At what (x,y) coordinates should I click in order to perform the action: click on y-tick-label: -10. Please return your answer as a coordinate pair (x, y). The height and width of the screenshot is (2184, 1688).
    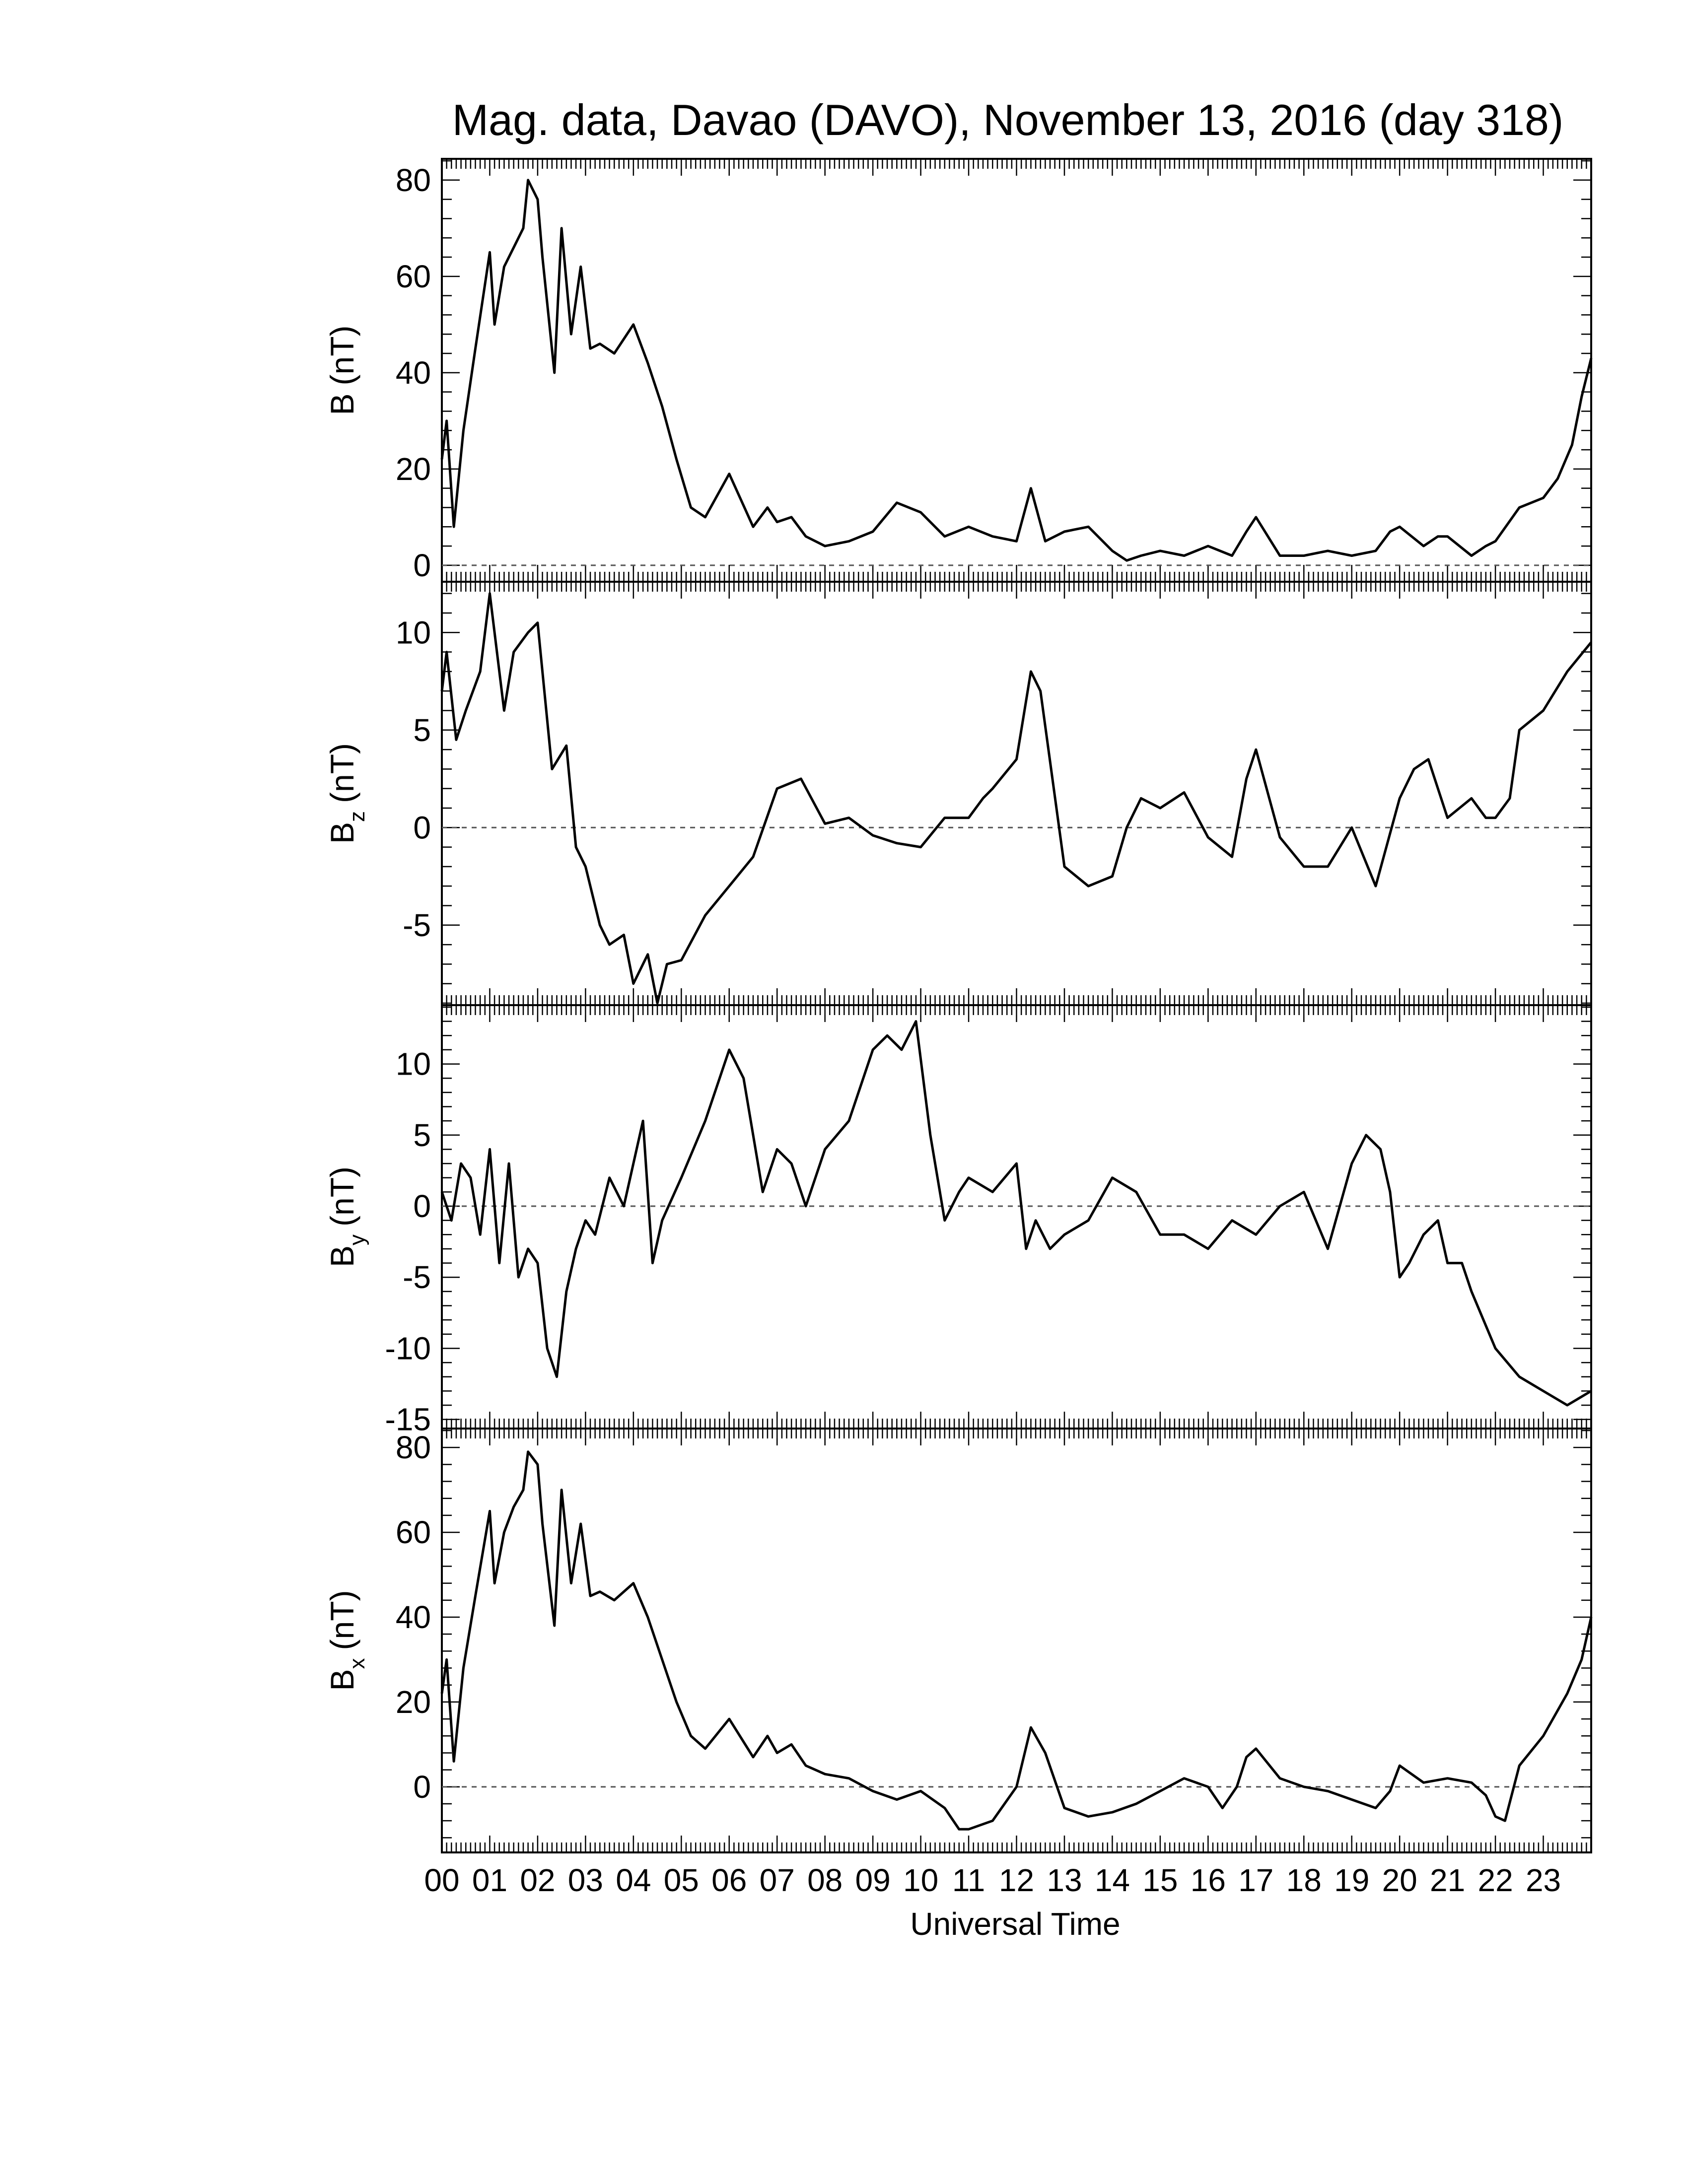
    Looking at the image, I should click on (408, 1348).